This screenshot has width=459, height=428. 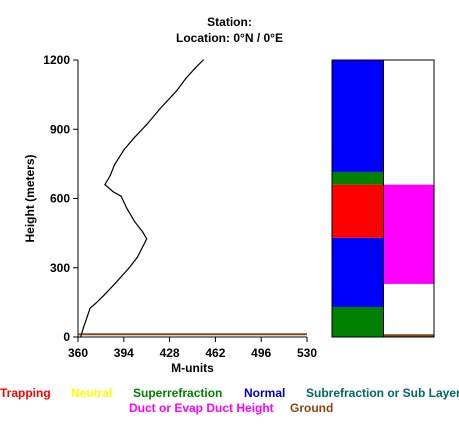 What do you see at coordinates (56, 60) in the screenshot?
I see `y-tick-label: 1200` at bounding box center [56, 60].